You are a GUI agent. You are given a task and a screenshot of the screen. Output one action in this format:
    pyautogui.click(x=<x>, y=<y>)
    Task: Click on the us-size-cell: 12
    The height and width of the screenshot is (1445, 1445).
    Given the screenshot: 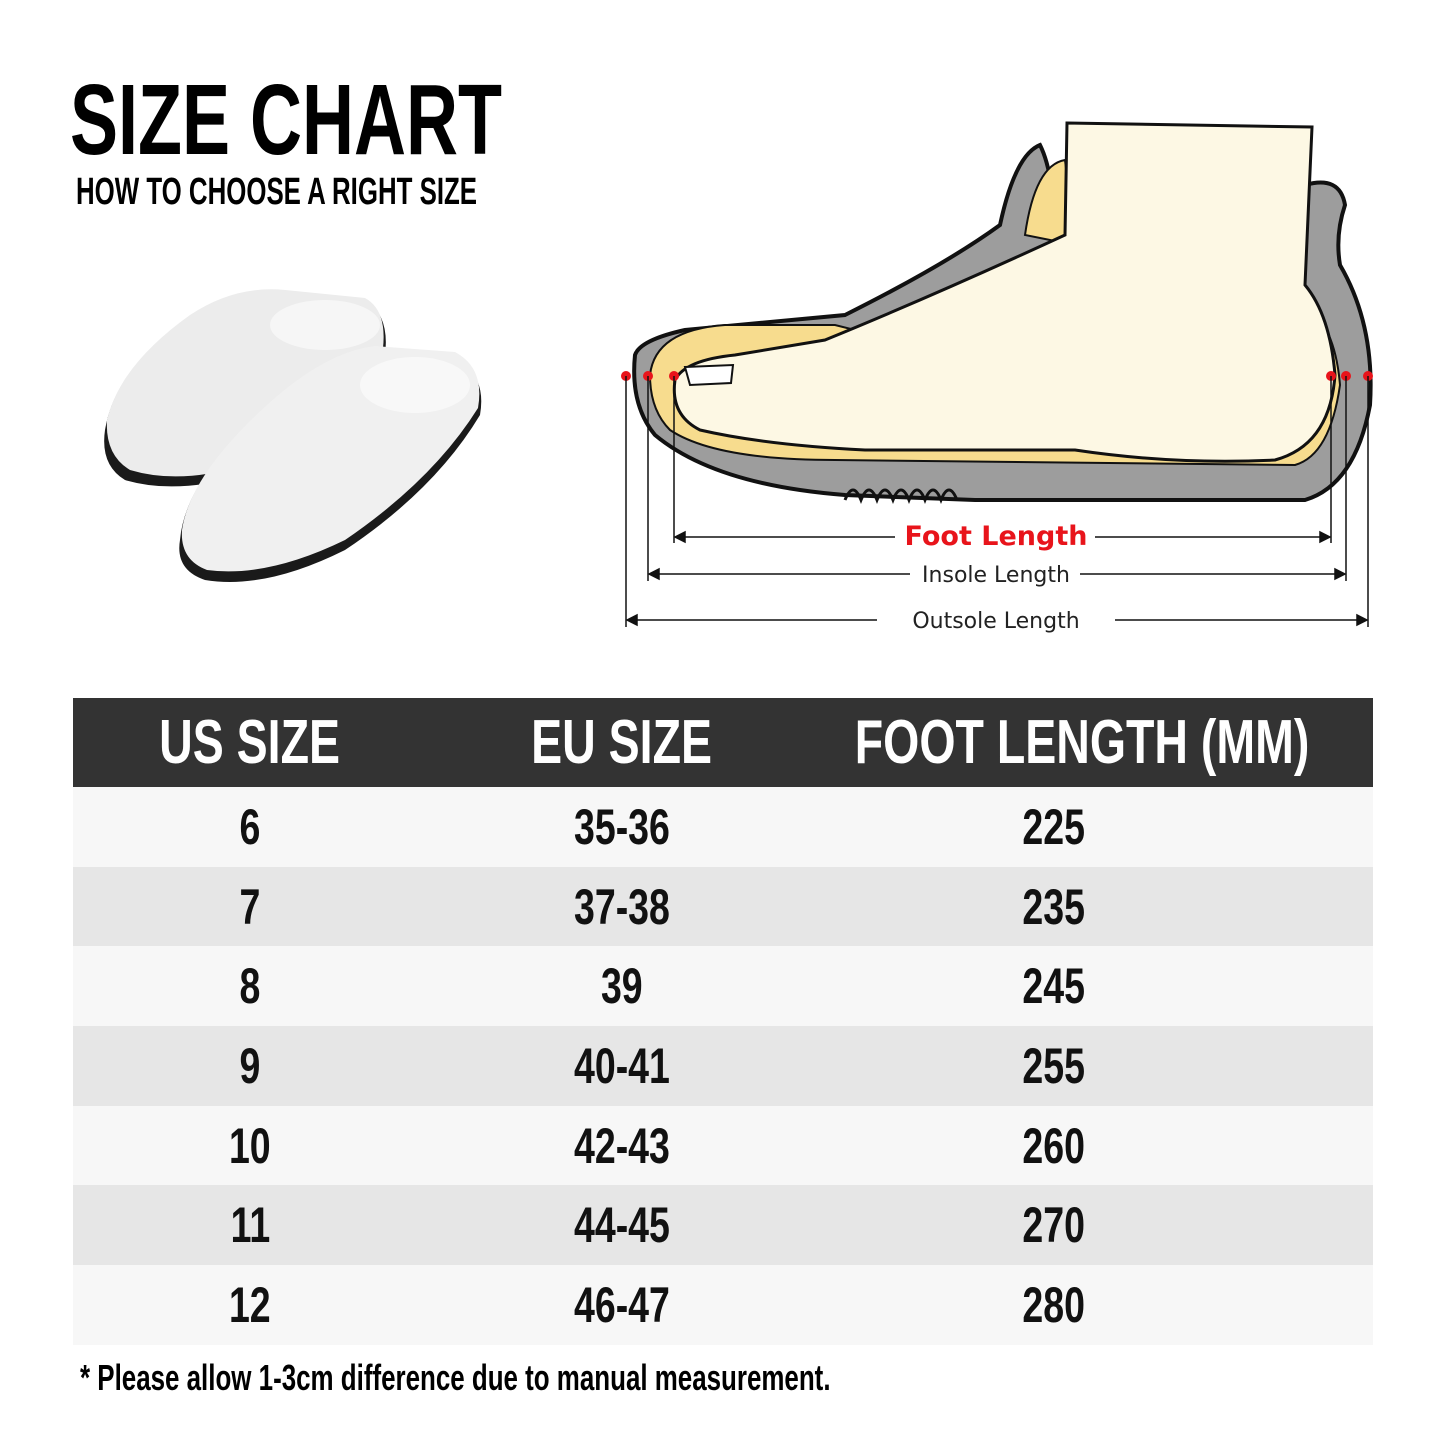 What is the action you would take?
    pyautogui.click(x=250, y=1304)
    